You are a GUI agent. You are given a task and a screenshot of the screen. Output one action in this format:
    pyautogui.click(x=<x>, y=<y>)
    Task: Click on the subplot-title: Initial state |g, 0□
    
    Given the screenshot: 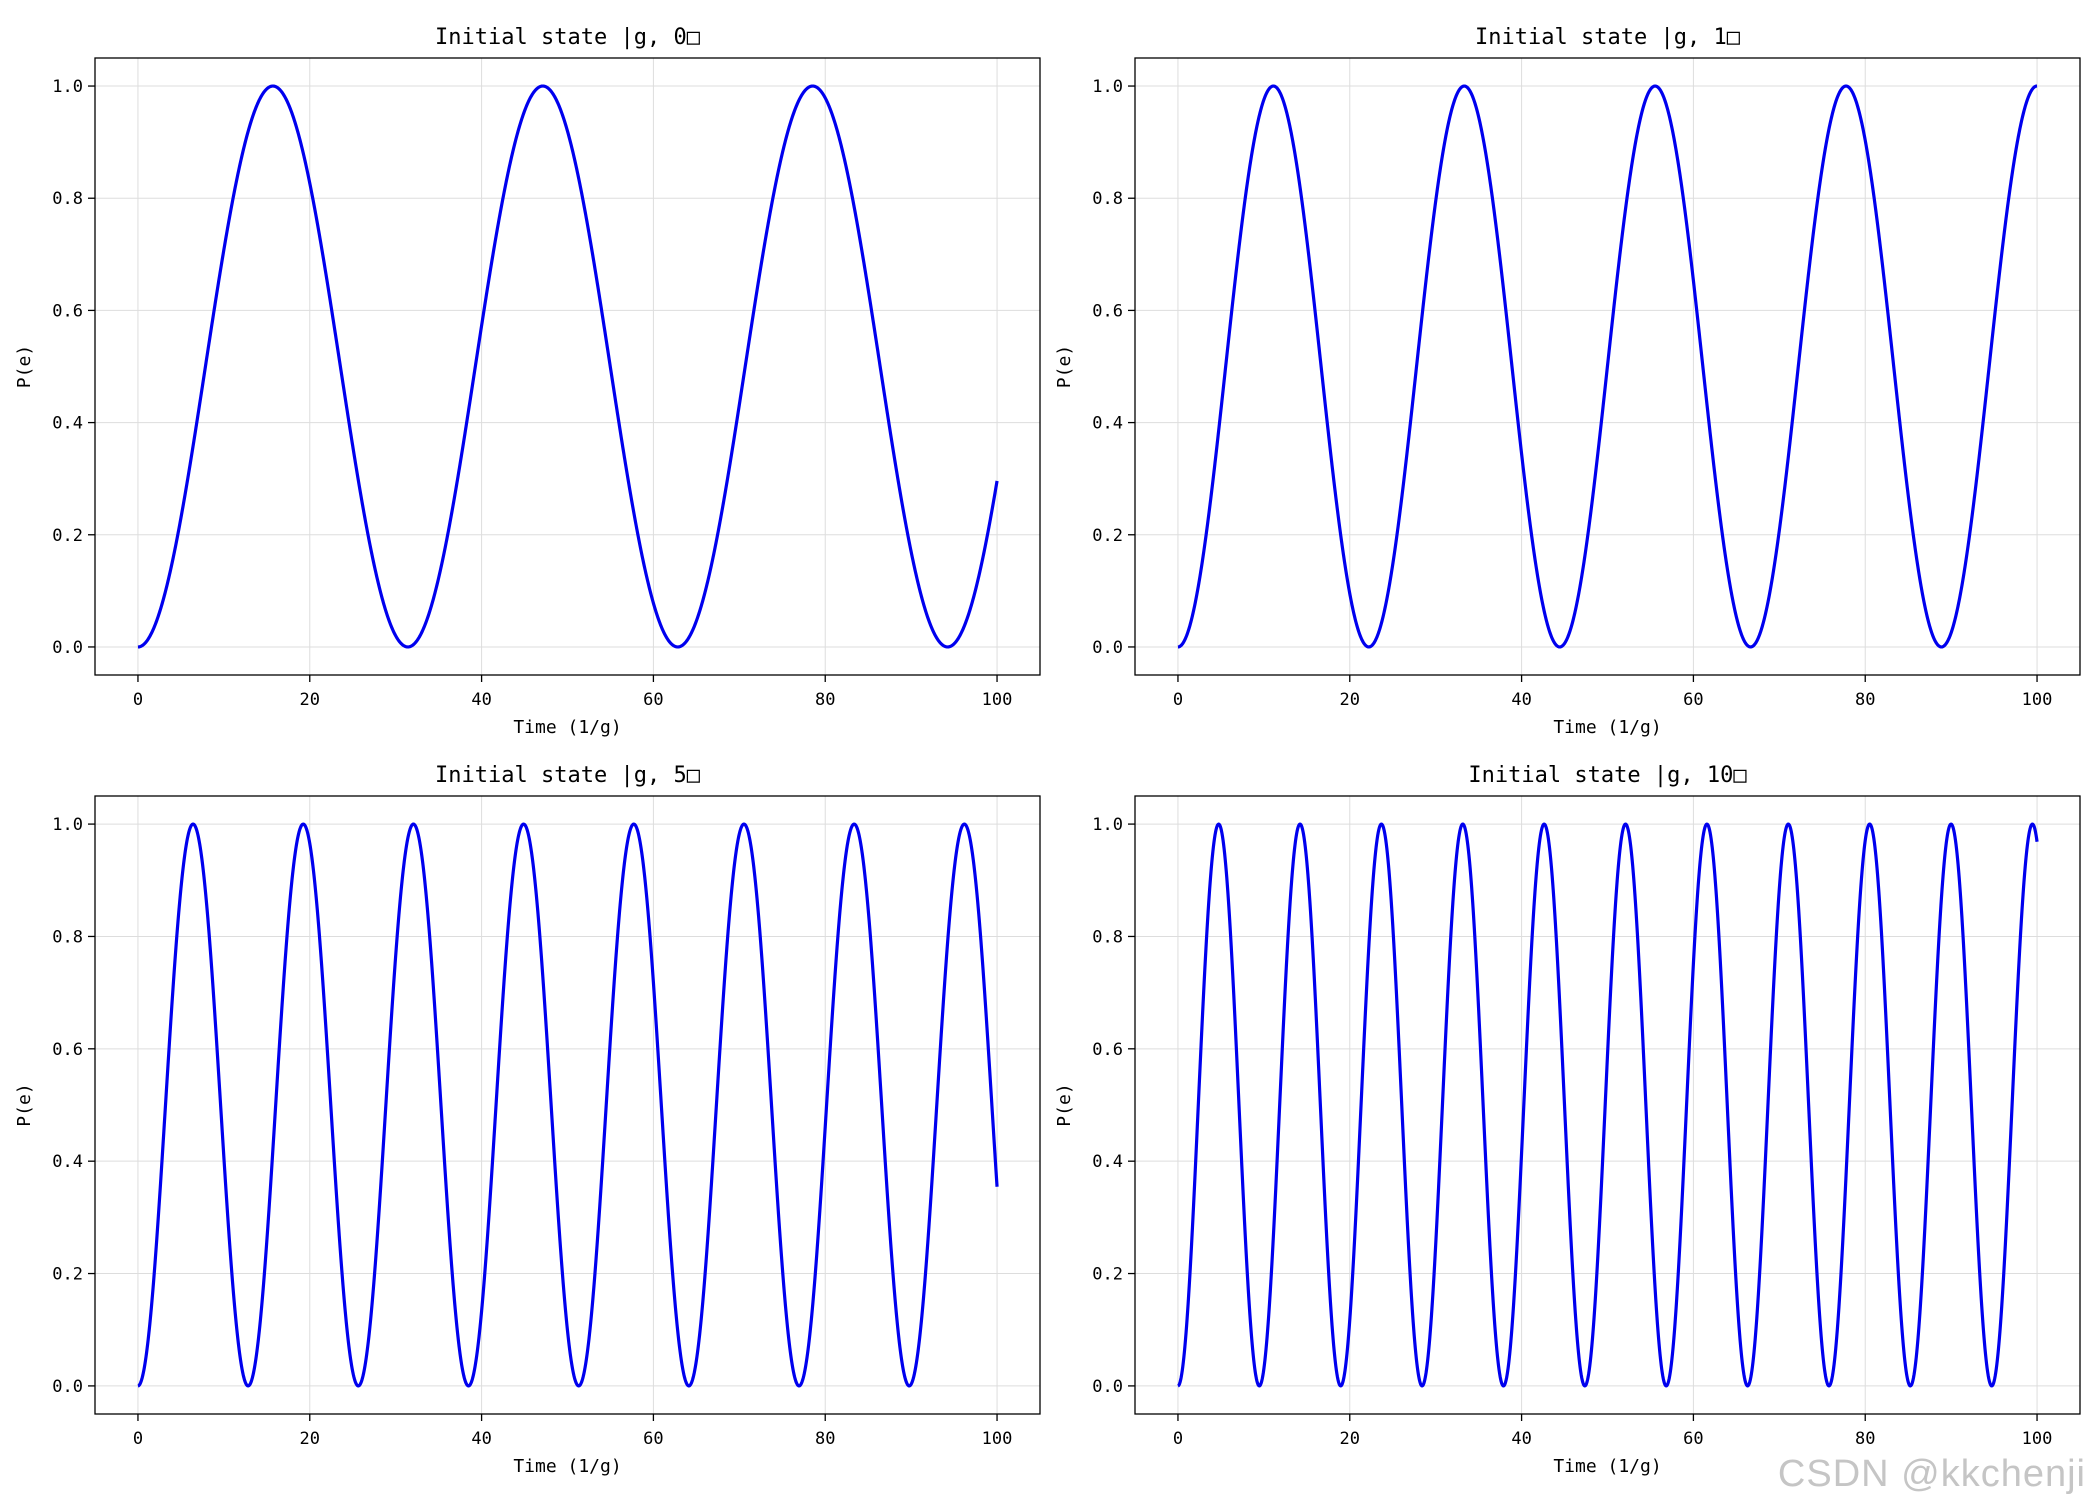 What is the action you would take?
    pyautogui.click(x=568, y=37)
    